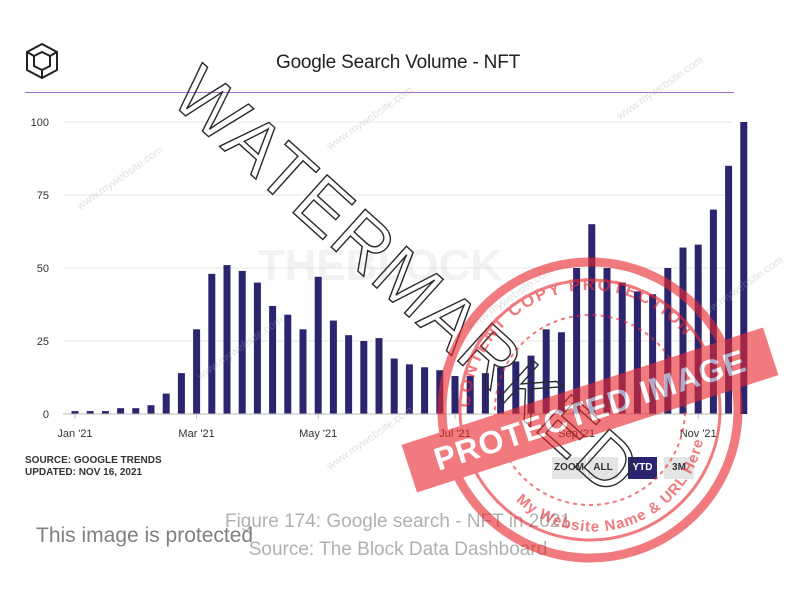  Describe the element at coordinates (642, 468) in the screenshot. I see `range-ytd-button: YTD` at that location.